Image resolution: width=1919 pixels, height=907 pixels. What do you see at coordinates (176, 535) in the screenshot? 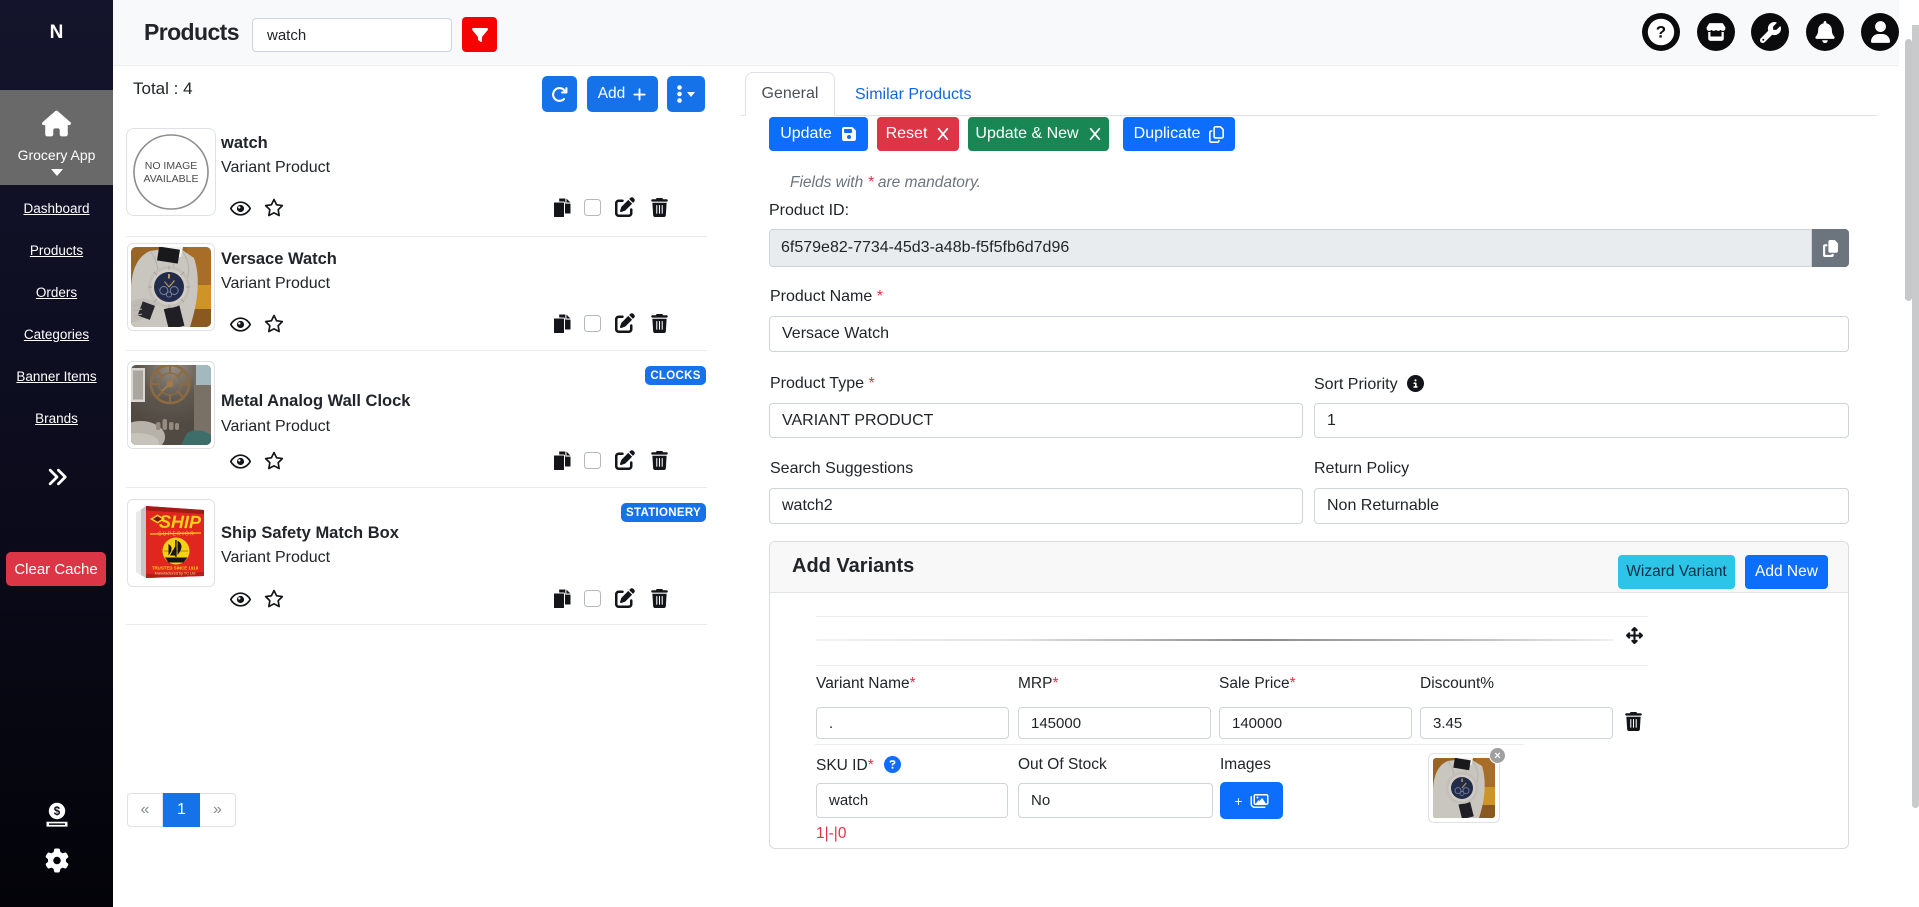
I see `svg-text: S U P E R I O R` at bounding box center [176, 535].